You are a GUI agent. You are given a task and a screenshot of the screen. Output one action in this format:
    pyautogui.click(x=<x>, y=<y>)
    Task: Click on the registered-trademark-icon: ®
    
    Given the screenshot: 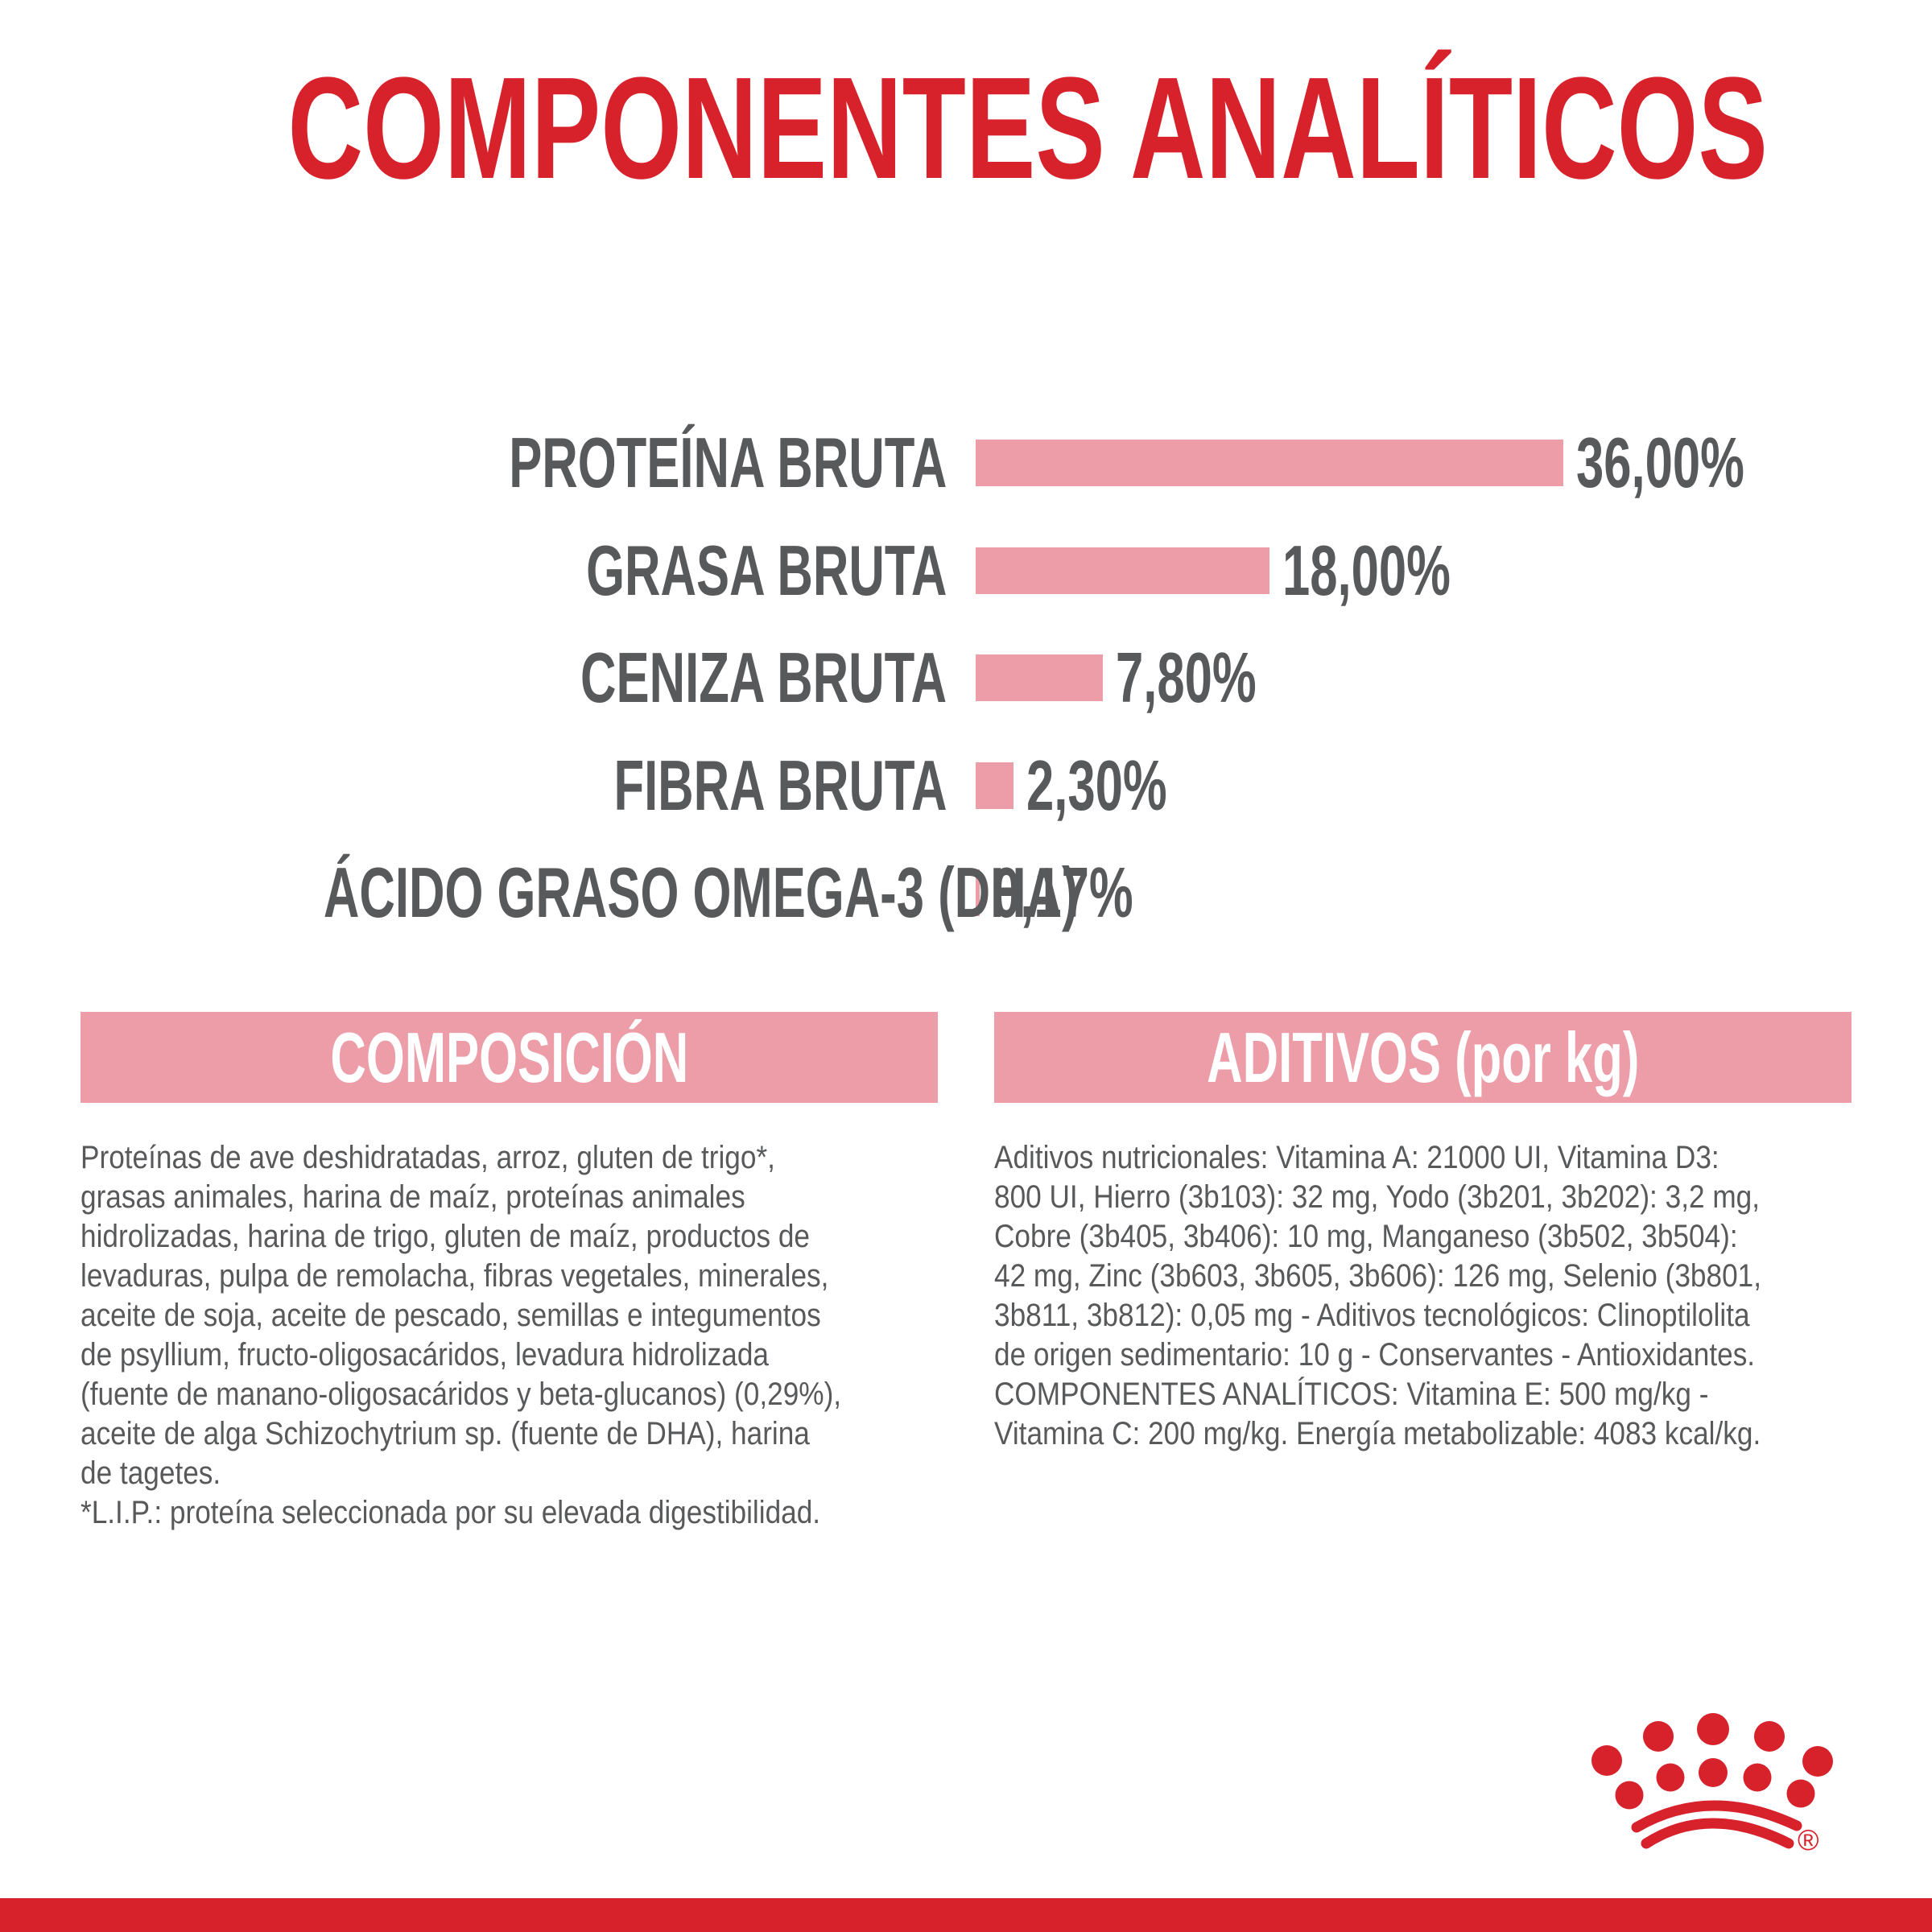 What is the action you would take?
    pyautogui.click(x=1808, y=1839)
    